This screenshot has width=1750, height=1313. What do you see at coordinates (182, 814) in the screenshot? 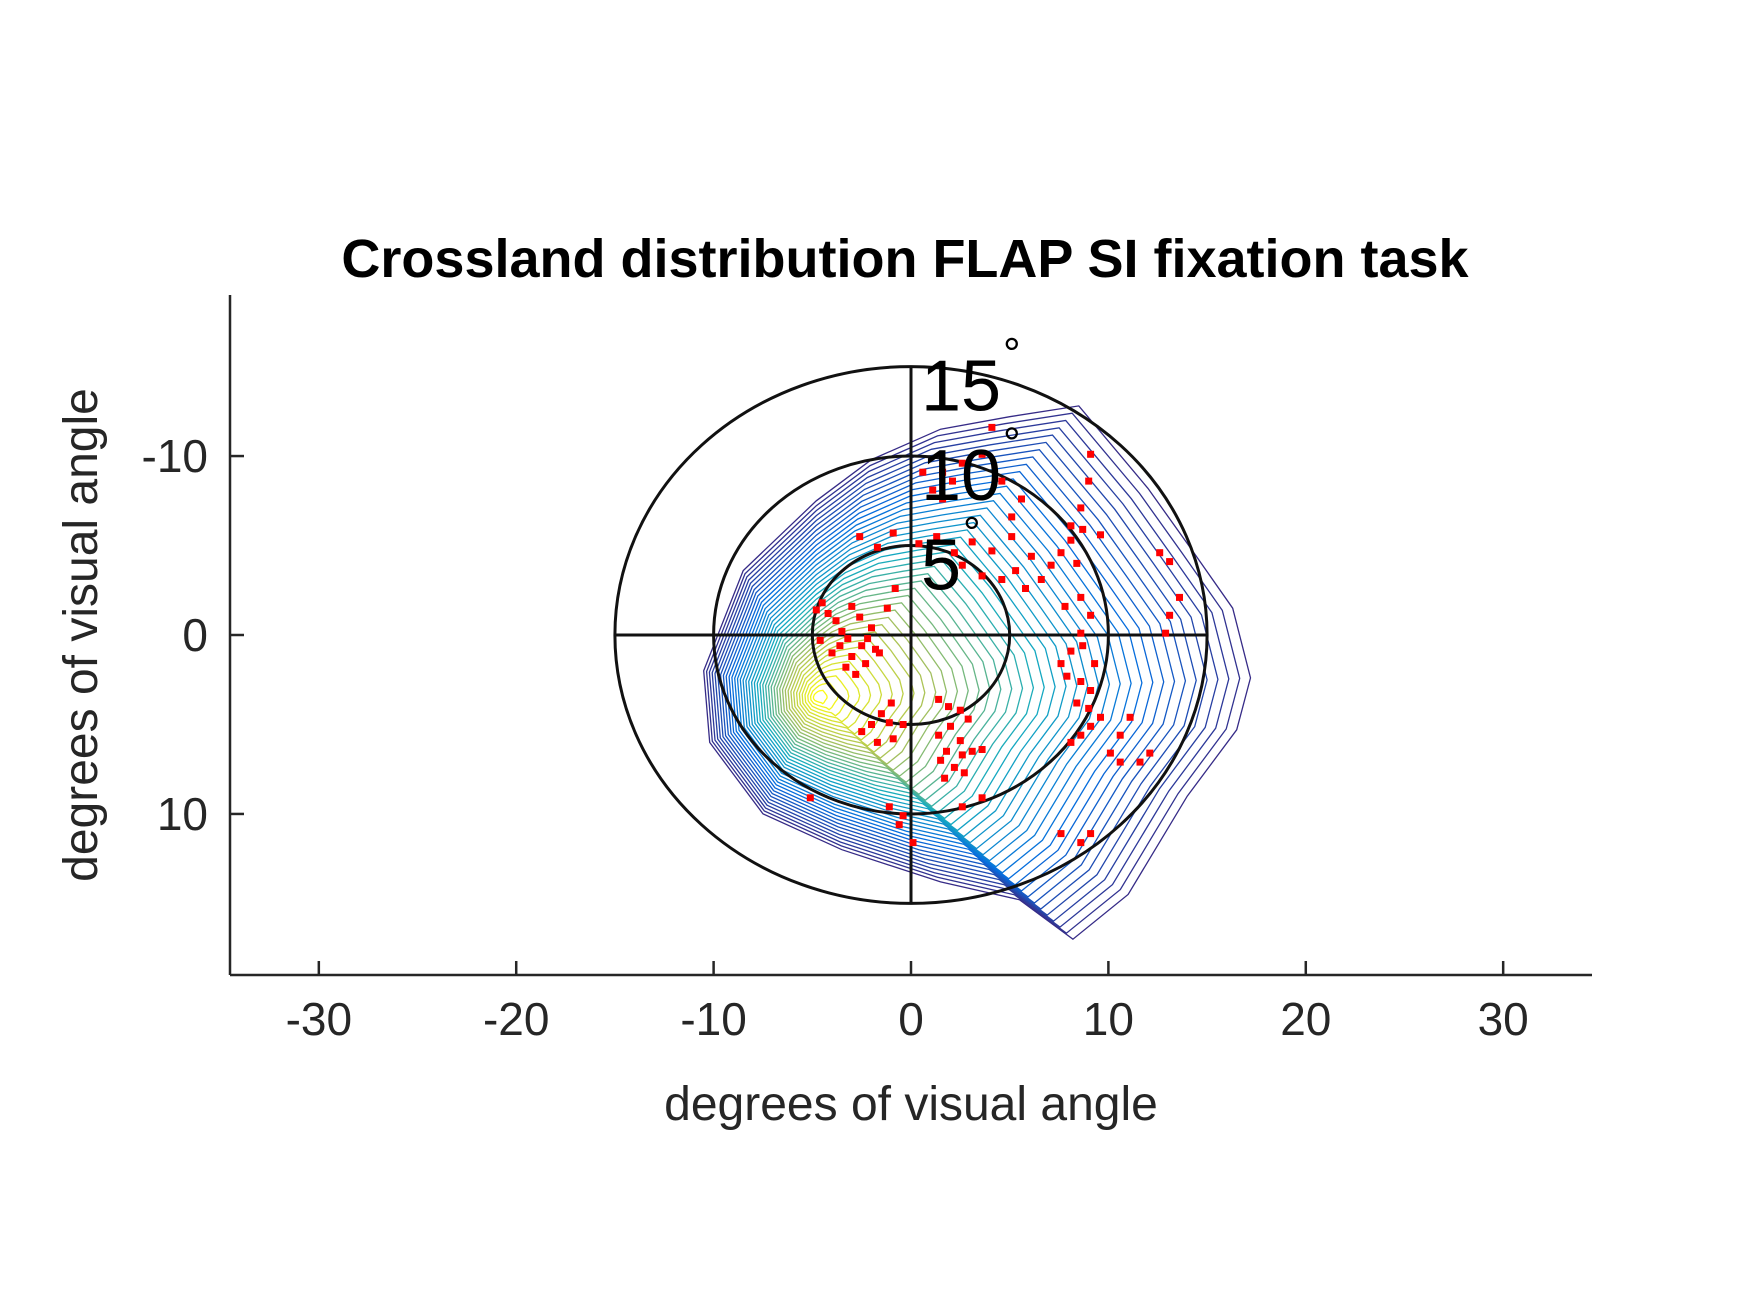
I see `y-tick-label: 10` at bounding box center [182, 814].